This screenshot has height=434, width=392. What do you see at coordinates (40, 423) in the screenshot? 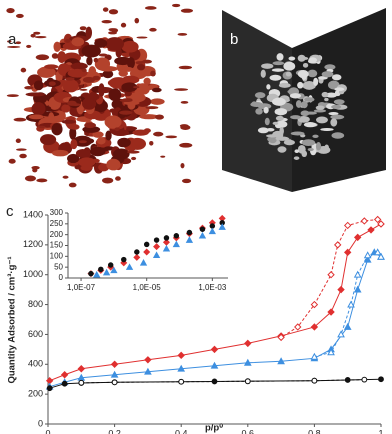
I see `y-tick-label: 0` at bounding box center [40, 423].